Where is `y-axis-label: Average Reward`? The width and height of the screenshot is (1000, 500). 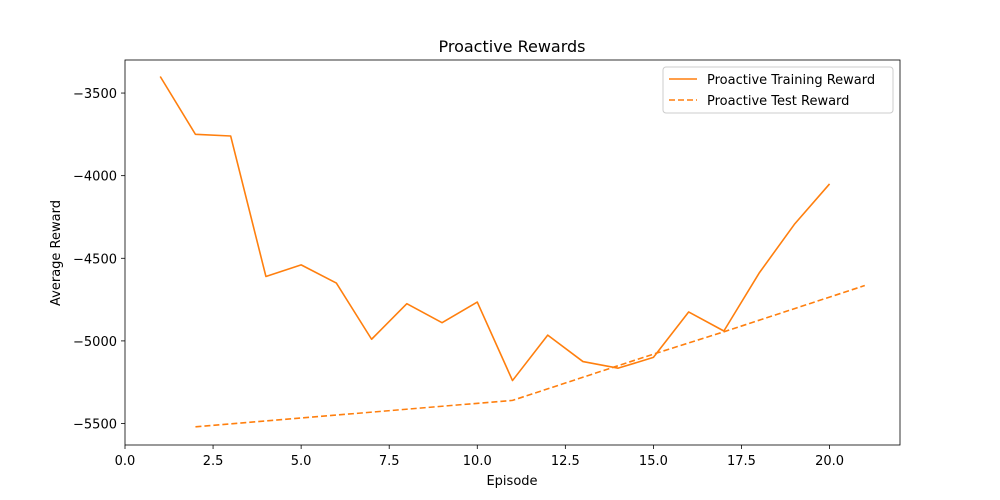
y-axis-label: Average Reward is located at coordinates (56, 253).